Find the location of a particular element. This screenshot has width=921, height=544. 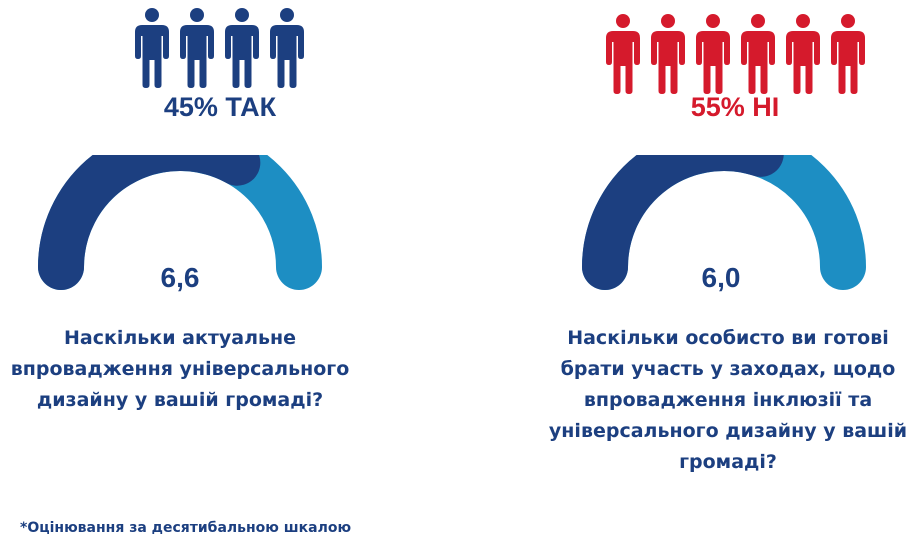

question-line: громаді? is located at coordinates (728, 462).